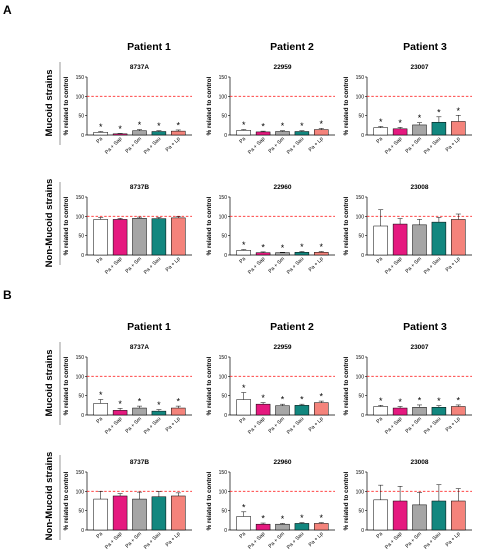 The height and width of the screenshot is (550, 493). What do you see at coordinates (49, 102) in the screenshot?
I see `row-label: Mucoid strains` at bounding box center [49, 102].